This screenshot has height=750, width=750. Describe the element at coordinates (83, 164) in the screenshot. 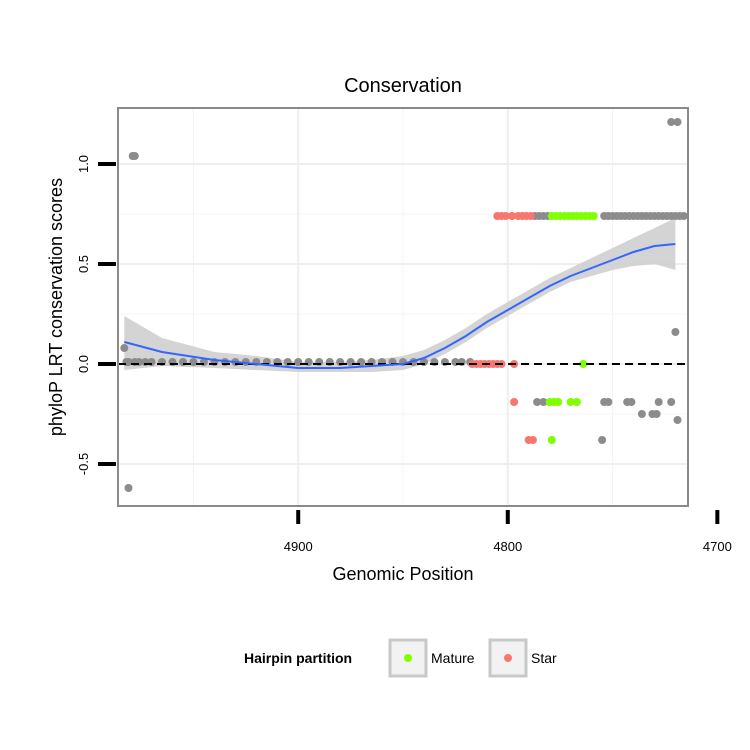

I see `y-tick-label: 1.0` at that location.